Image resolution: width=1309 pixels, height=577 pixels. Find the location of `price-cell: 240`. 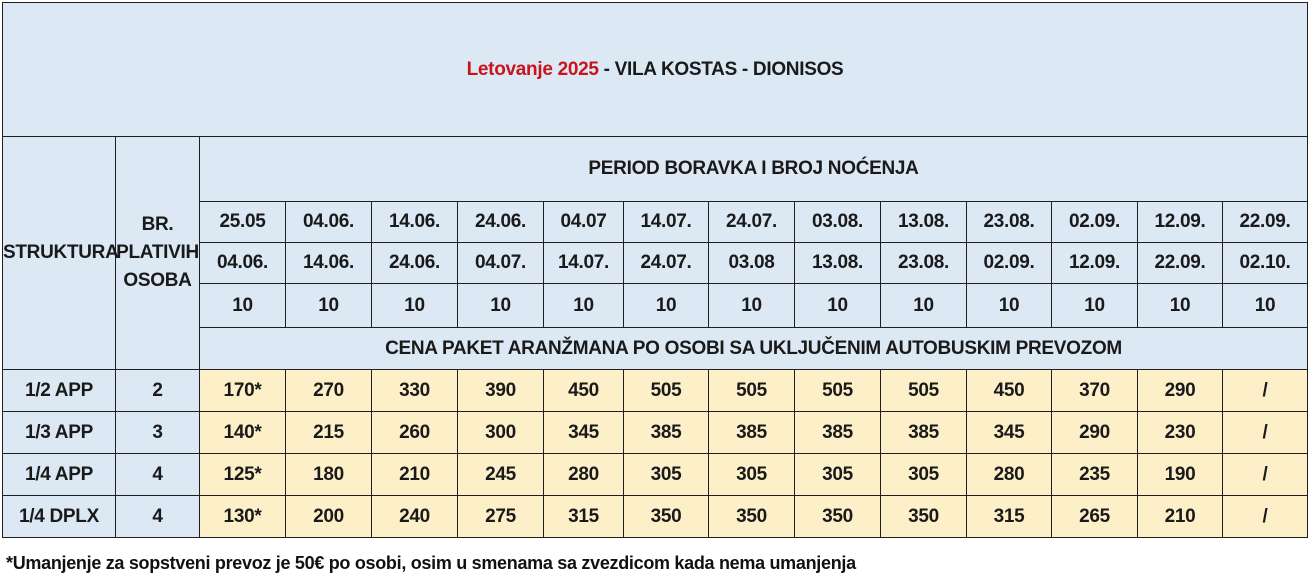

price-cell: 240 is located at coordinates (414, 516).